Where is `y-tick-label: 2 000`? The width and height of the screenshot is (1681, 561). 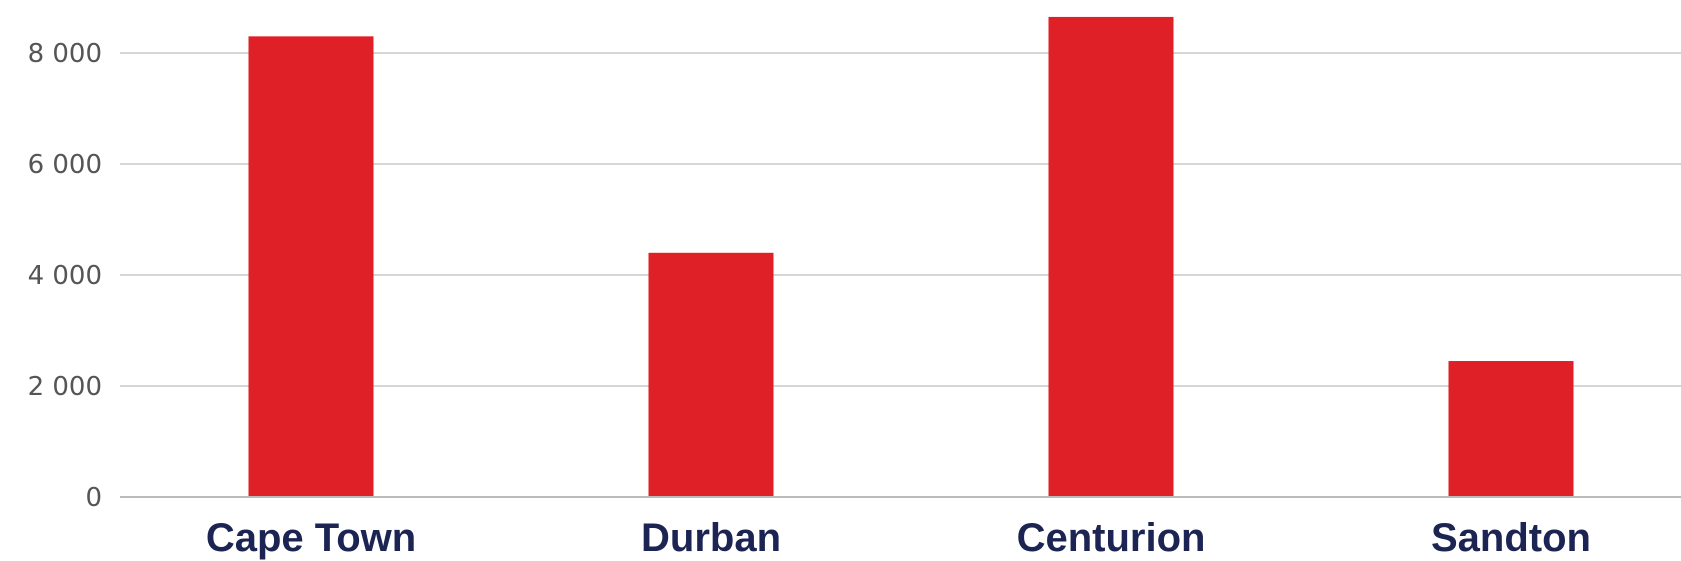 y-tick-label: 2 000 is located at coordinates (65, 387).